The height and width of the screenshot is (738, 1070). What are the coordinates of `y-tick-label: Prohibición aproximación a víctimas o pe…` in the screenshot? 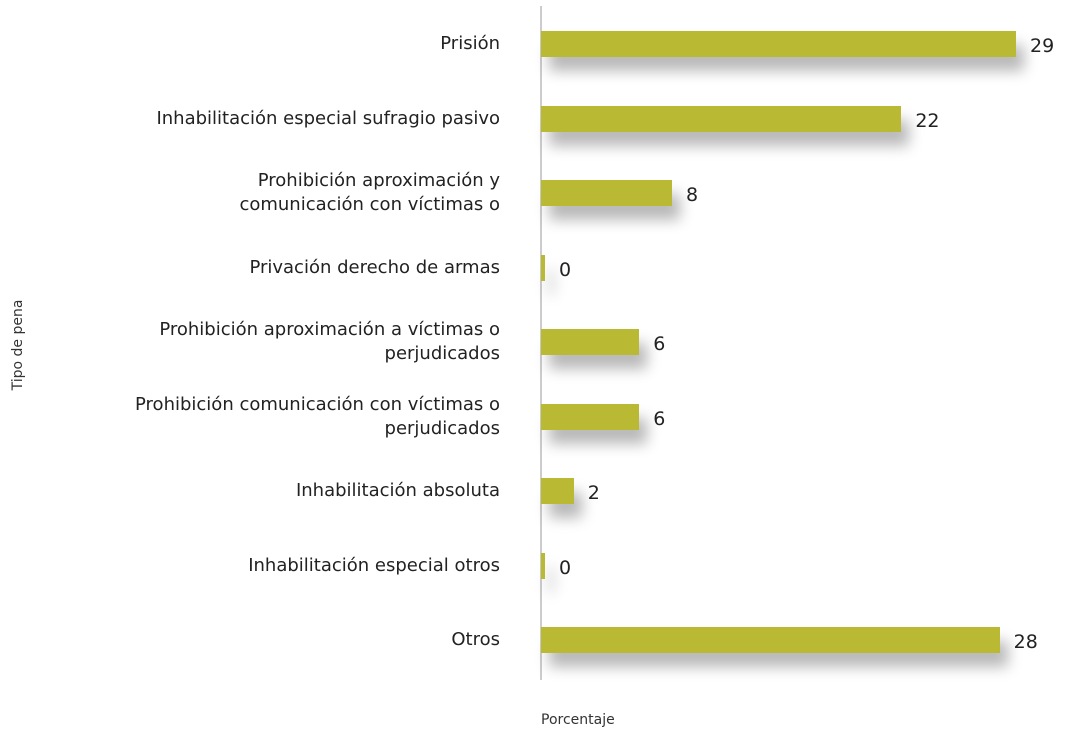 It's located at (329, 341).